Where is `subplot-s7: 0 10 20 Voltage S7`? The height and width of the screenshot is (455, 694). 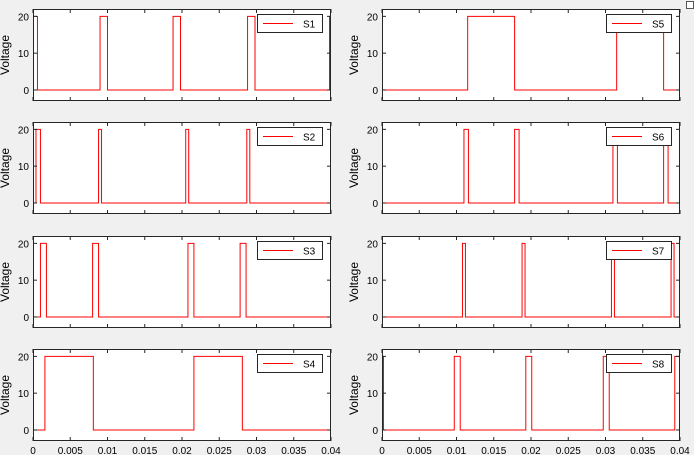
subplot-s7: 0 10 20 Voltage S7 is located at coordinates (514, 282).